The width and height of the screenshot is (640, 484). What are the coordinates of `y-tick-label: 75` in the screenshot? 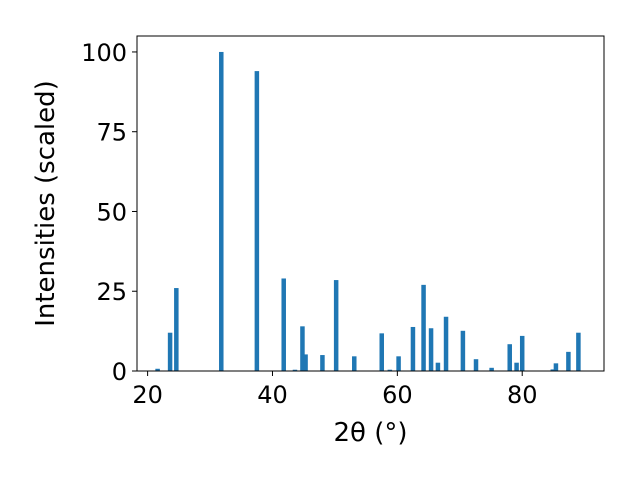 It's located at (111, 133).